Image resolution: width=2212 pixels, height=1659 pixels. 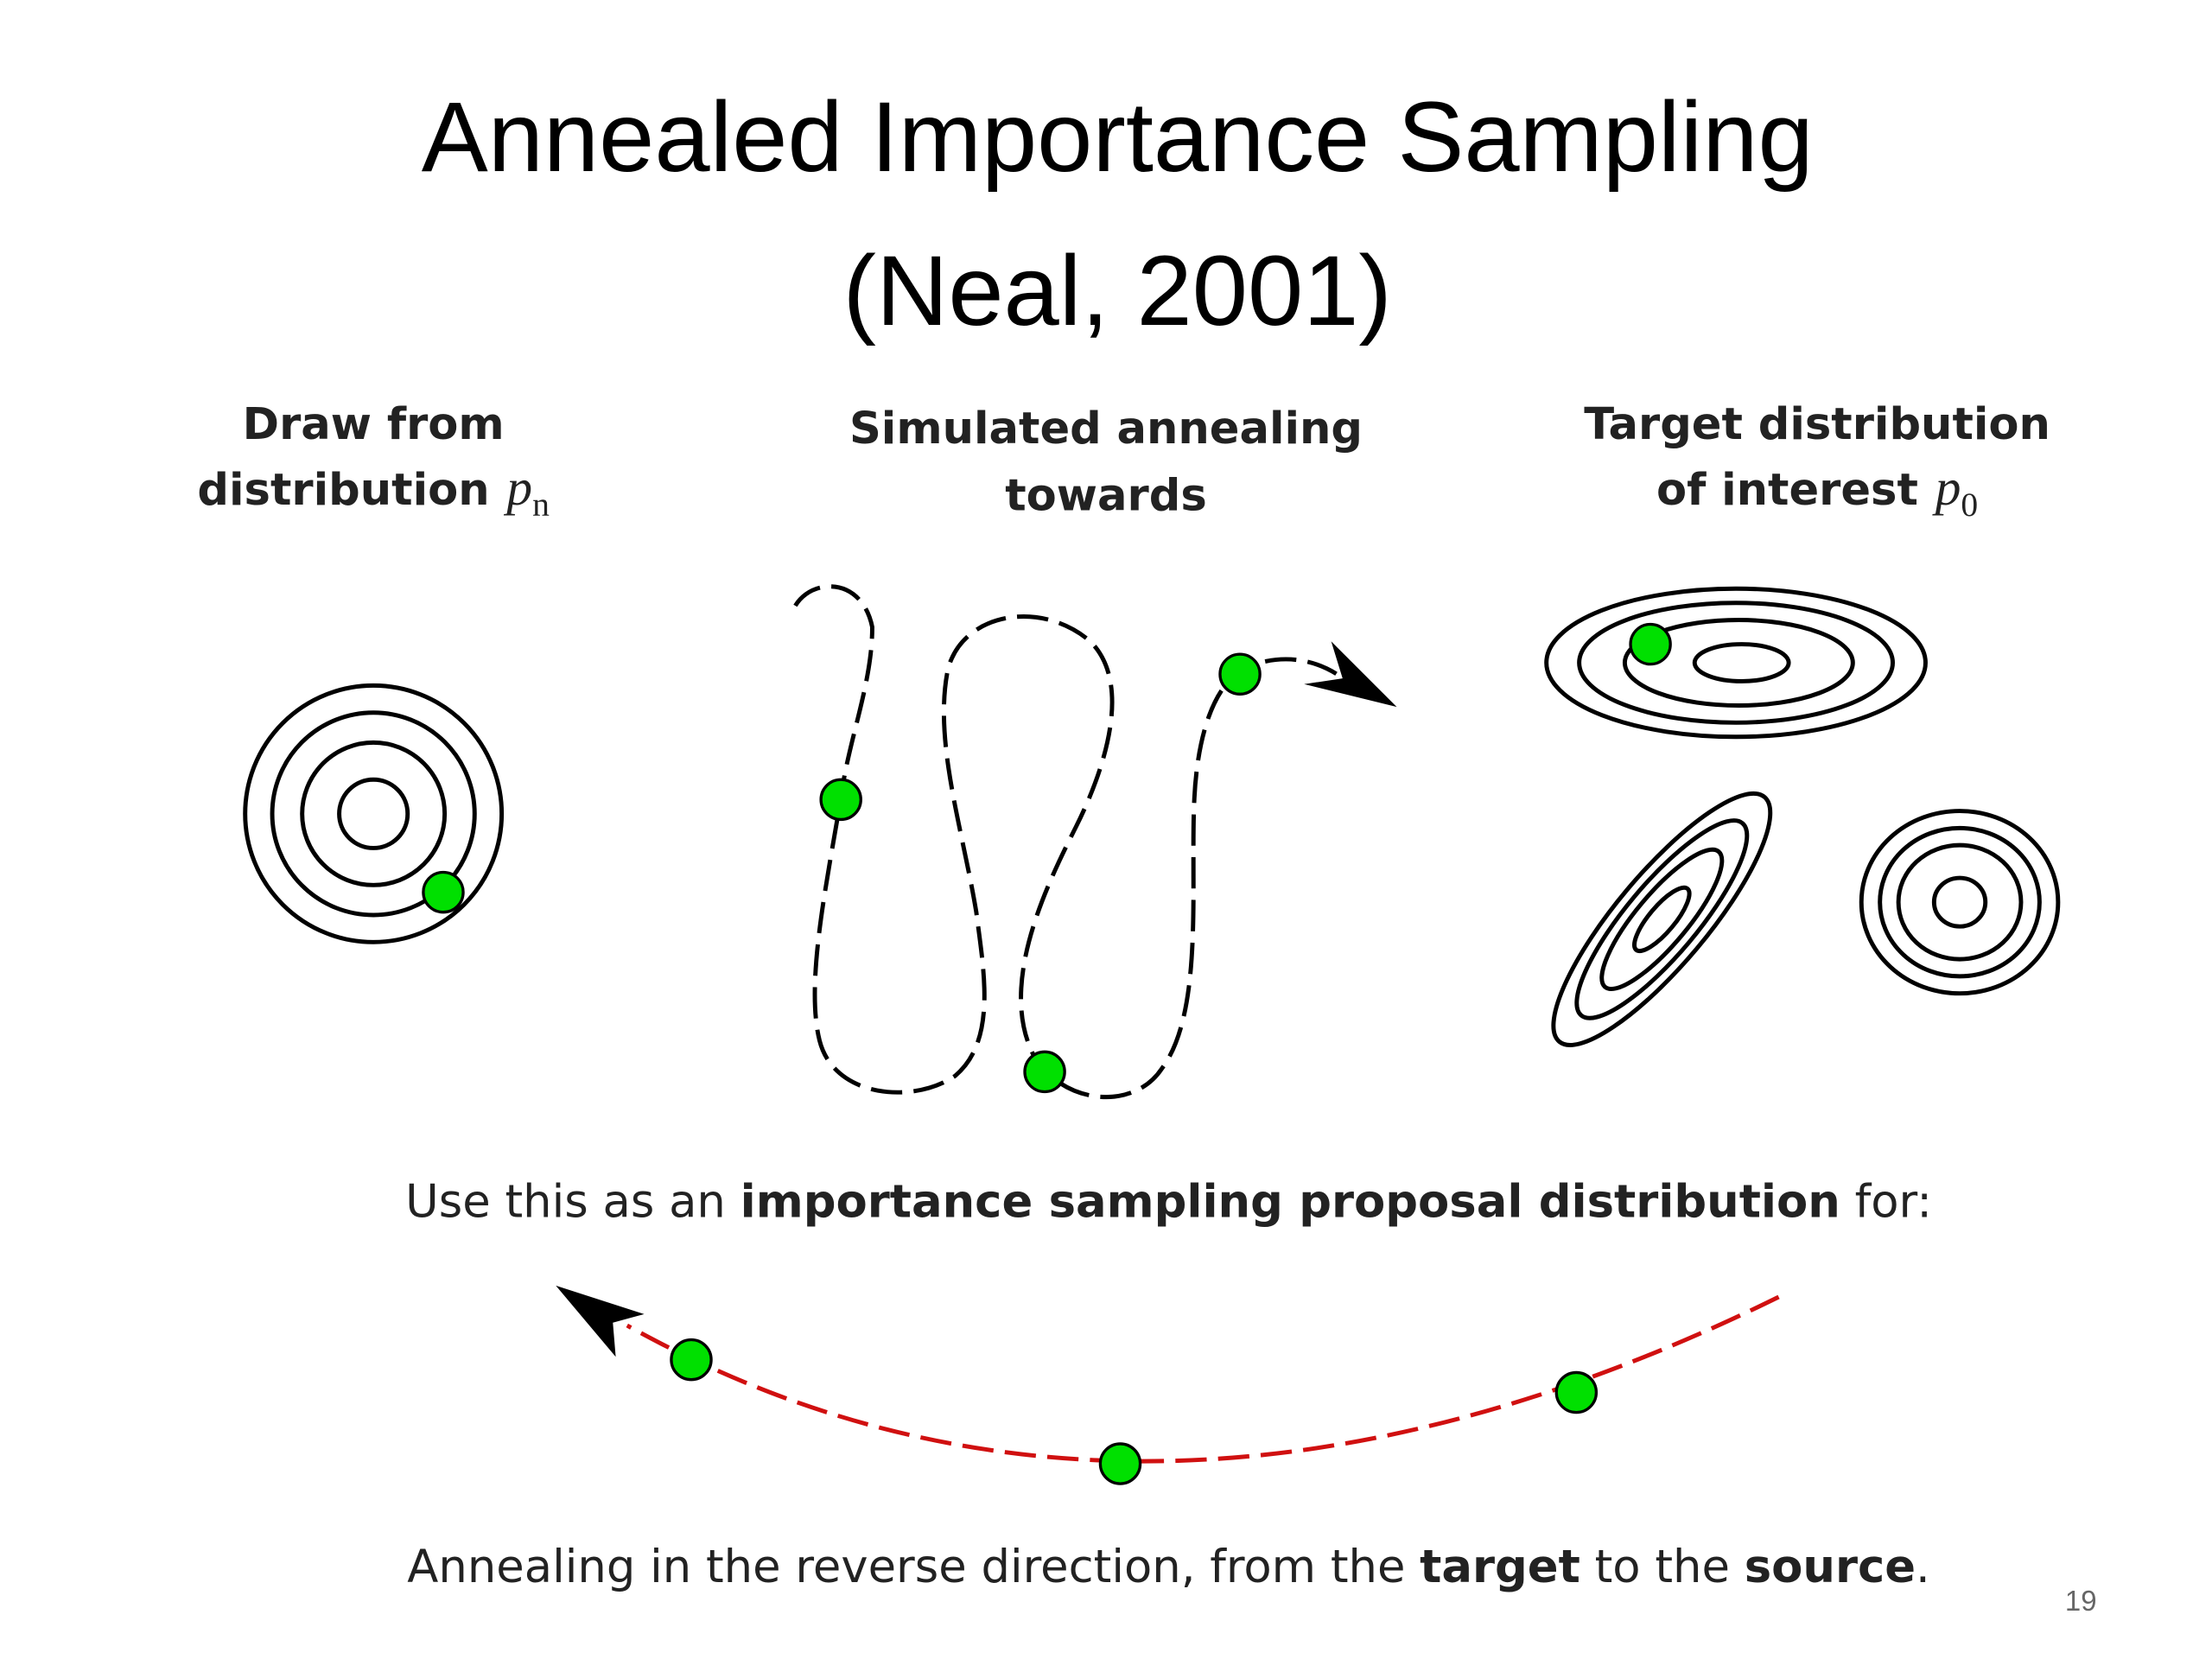 I want to click on panel-heading: Target distribution, so click(x=1817, y=424).